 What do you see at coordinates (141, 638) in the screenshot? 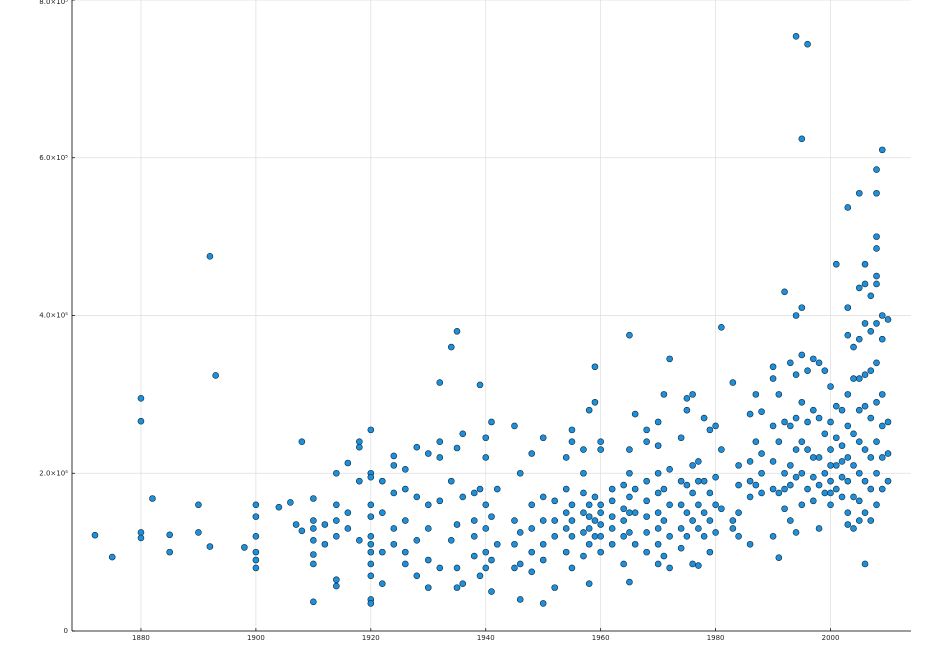
I see `x-tick-label: 1880` at bounding box center [141, 638].